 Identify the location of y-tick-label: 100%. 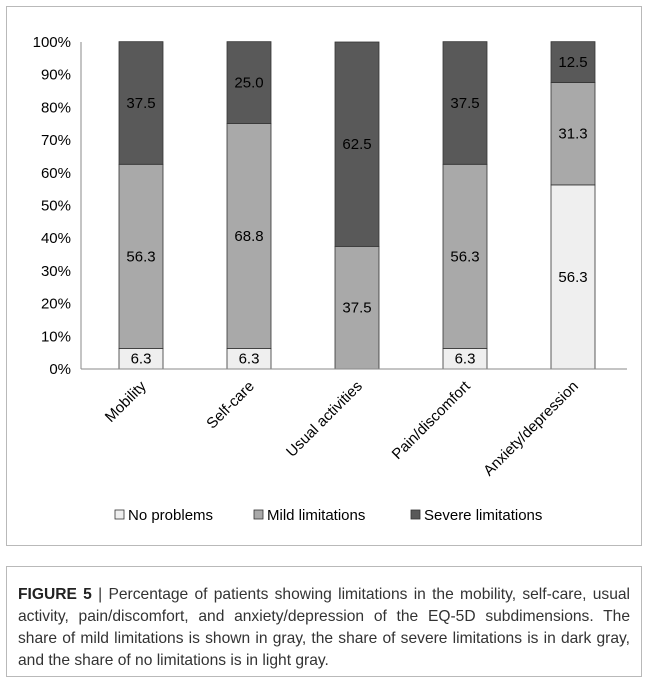
(52, 42).